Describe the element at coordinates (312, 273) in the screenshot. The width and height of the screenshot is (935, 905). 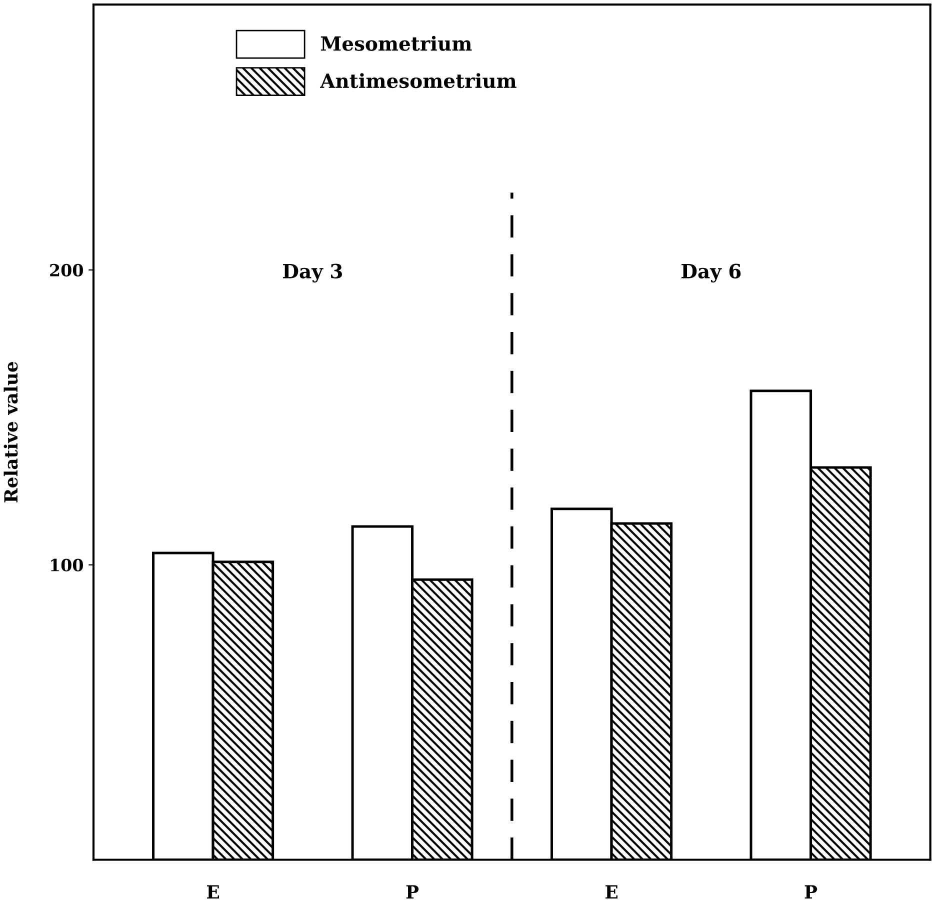
I see `annotation: Day 3` at that location.